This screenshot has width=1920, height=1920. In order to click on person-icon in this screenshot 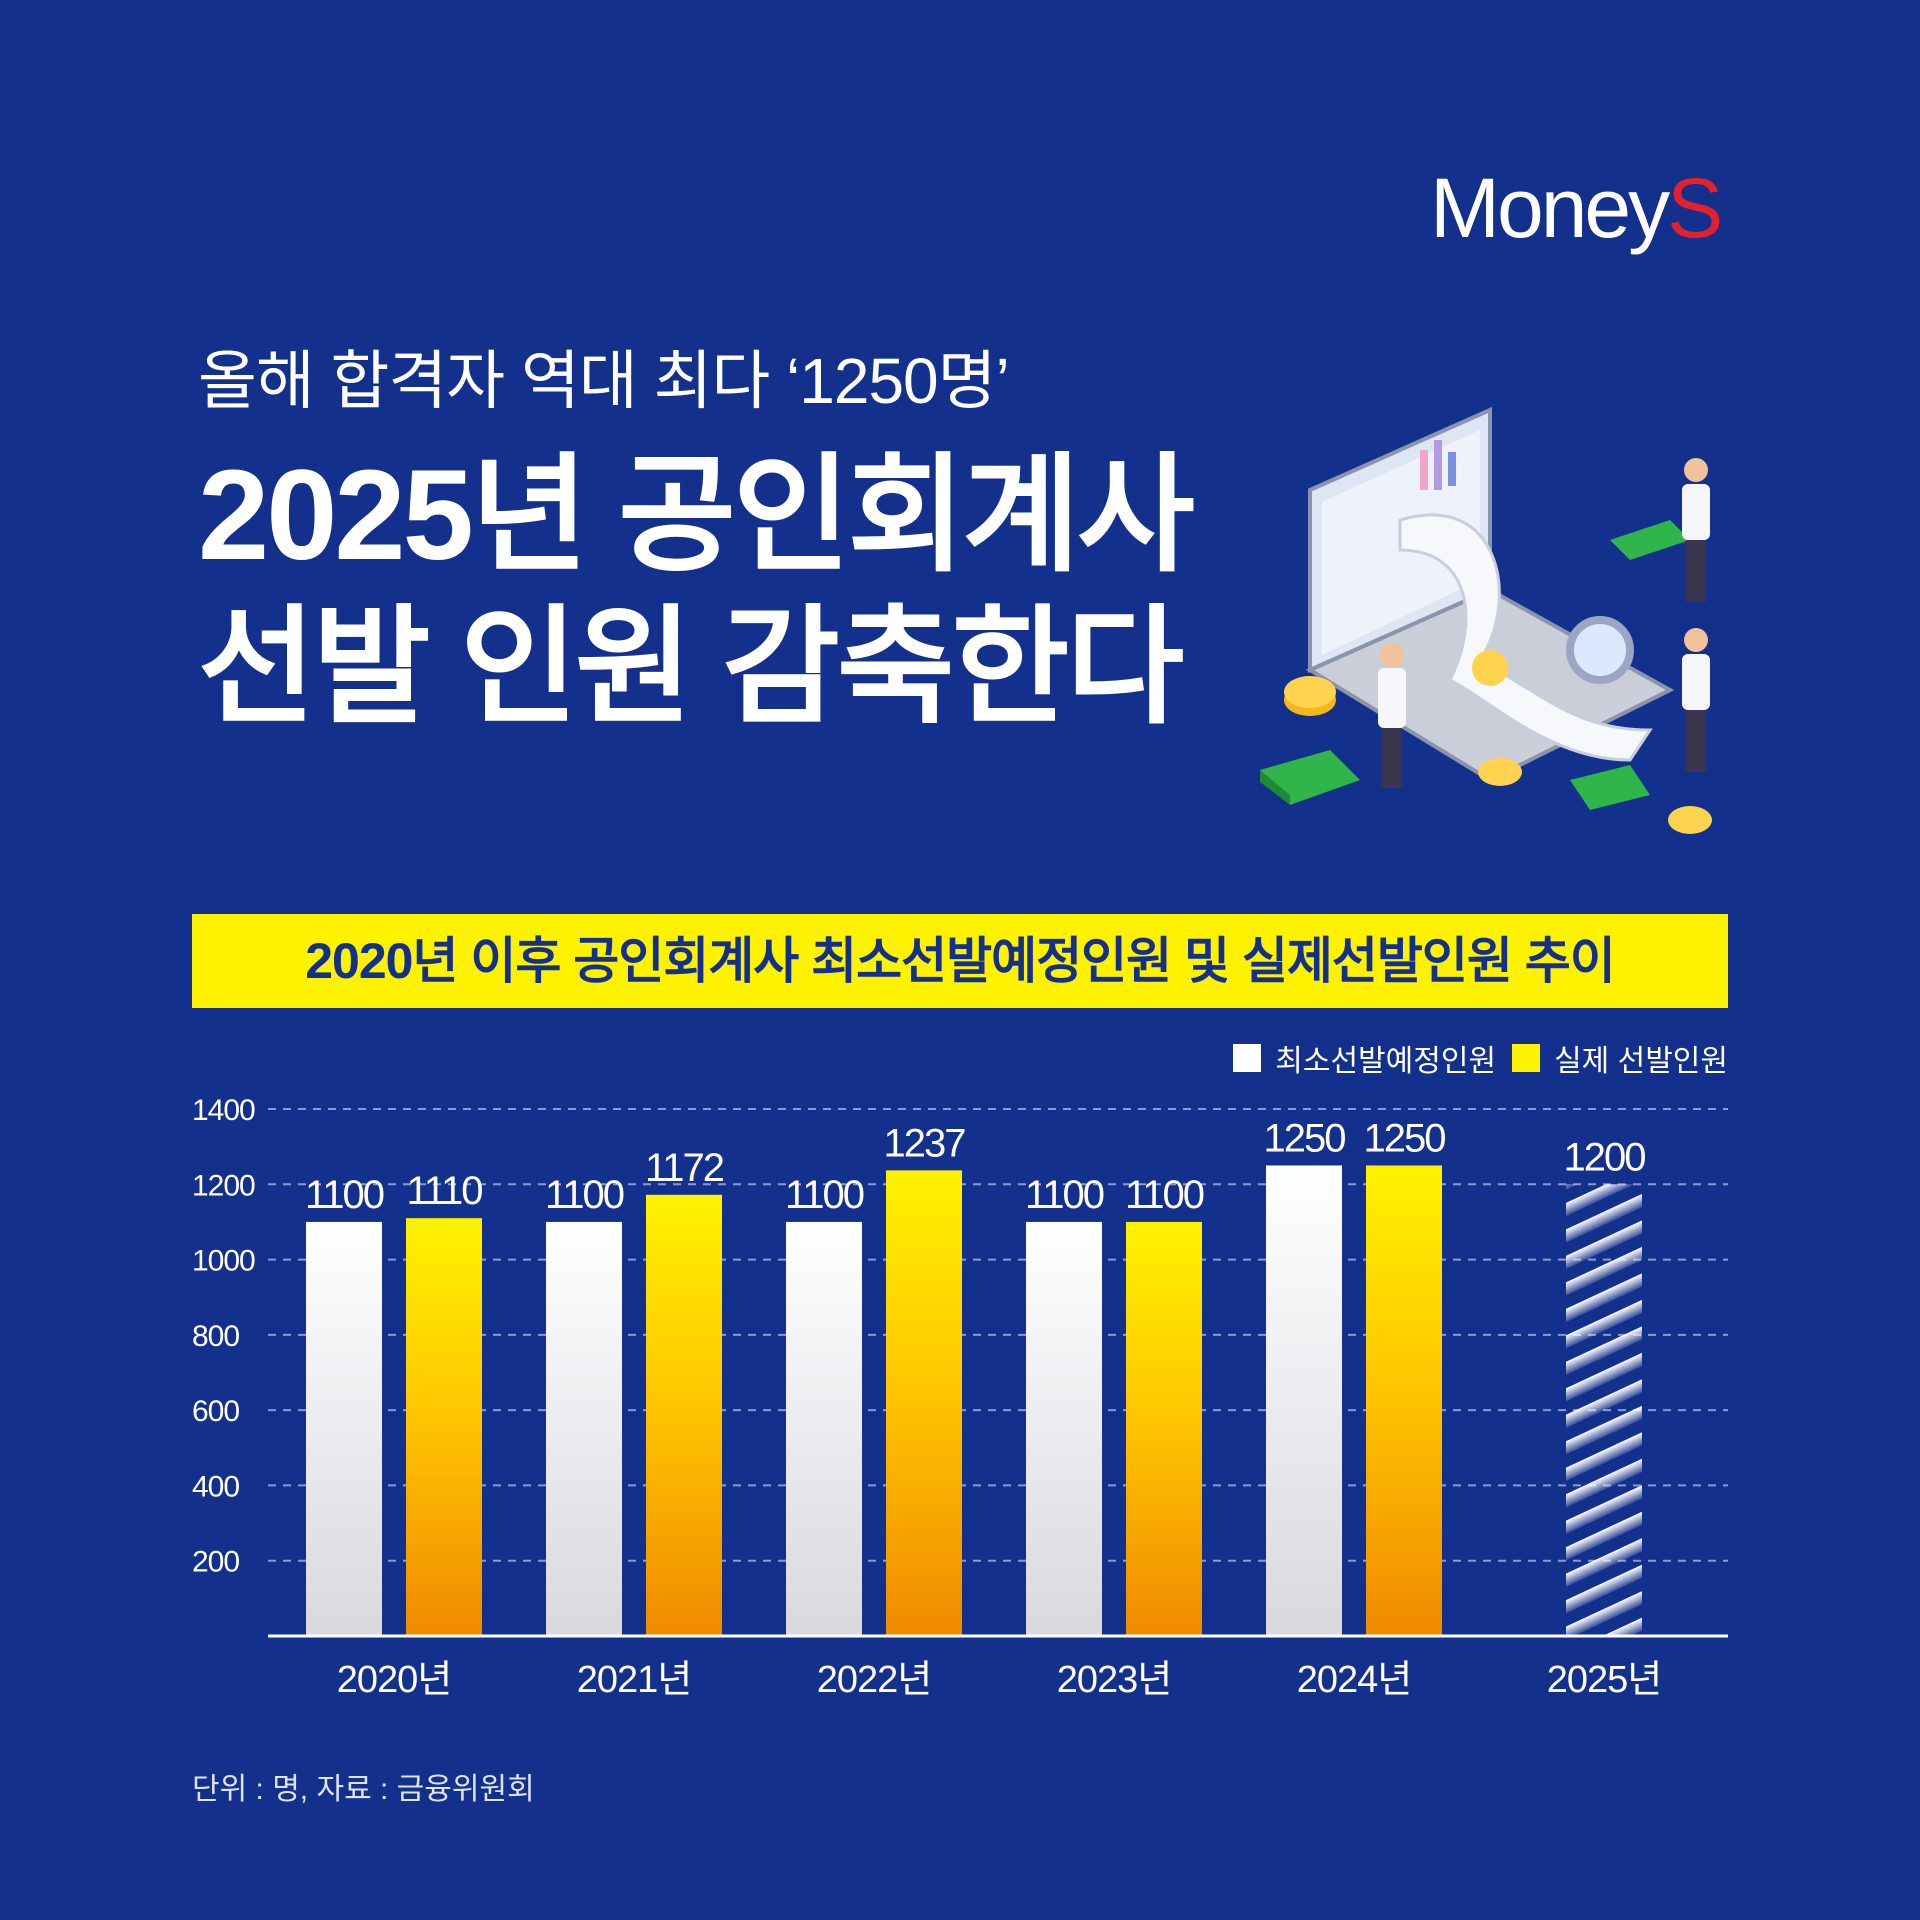, I will do `click(1392, 715)`.